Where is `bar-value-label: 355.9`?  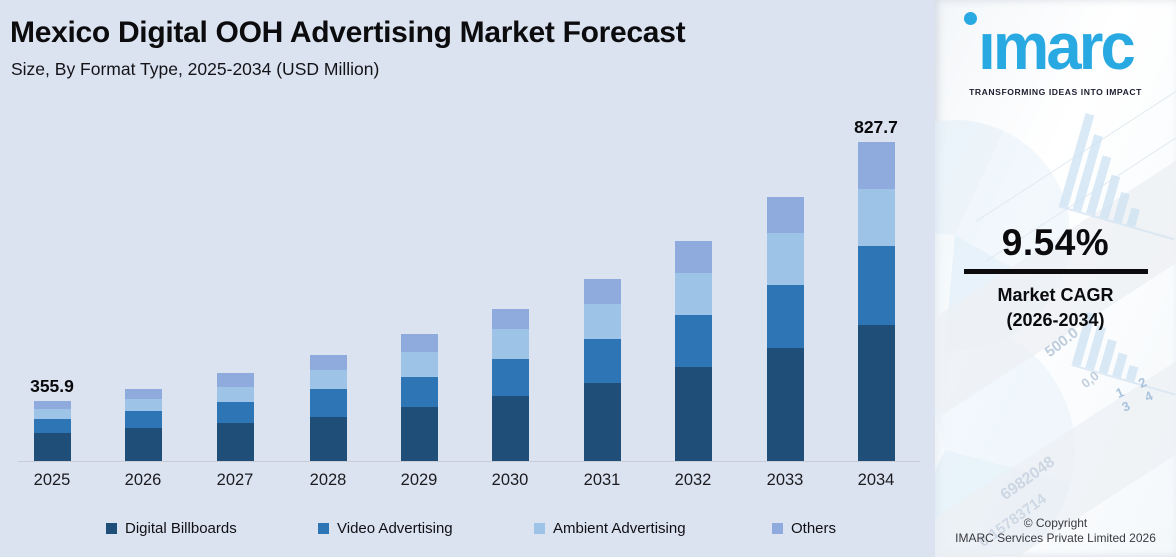
bar-value-label: 355.9 is located at coordinates (52, 385).